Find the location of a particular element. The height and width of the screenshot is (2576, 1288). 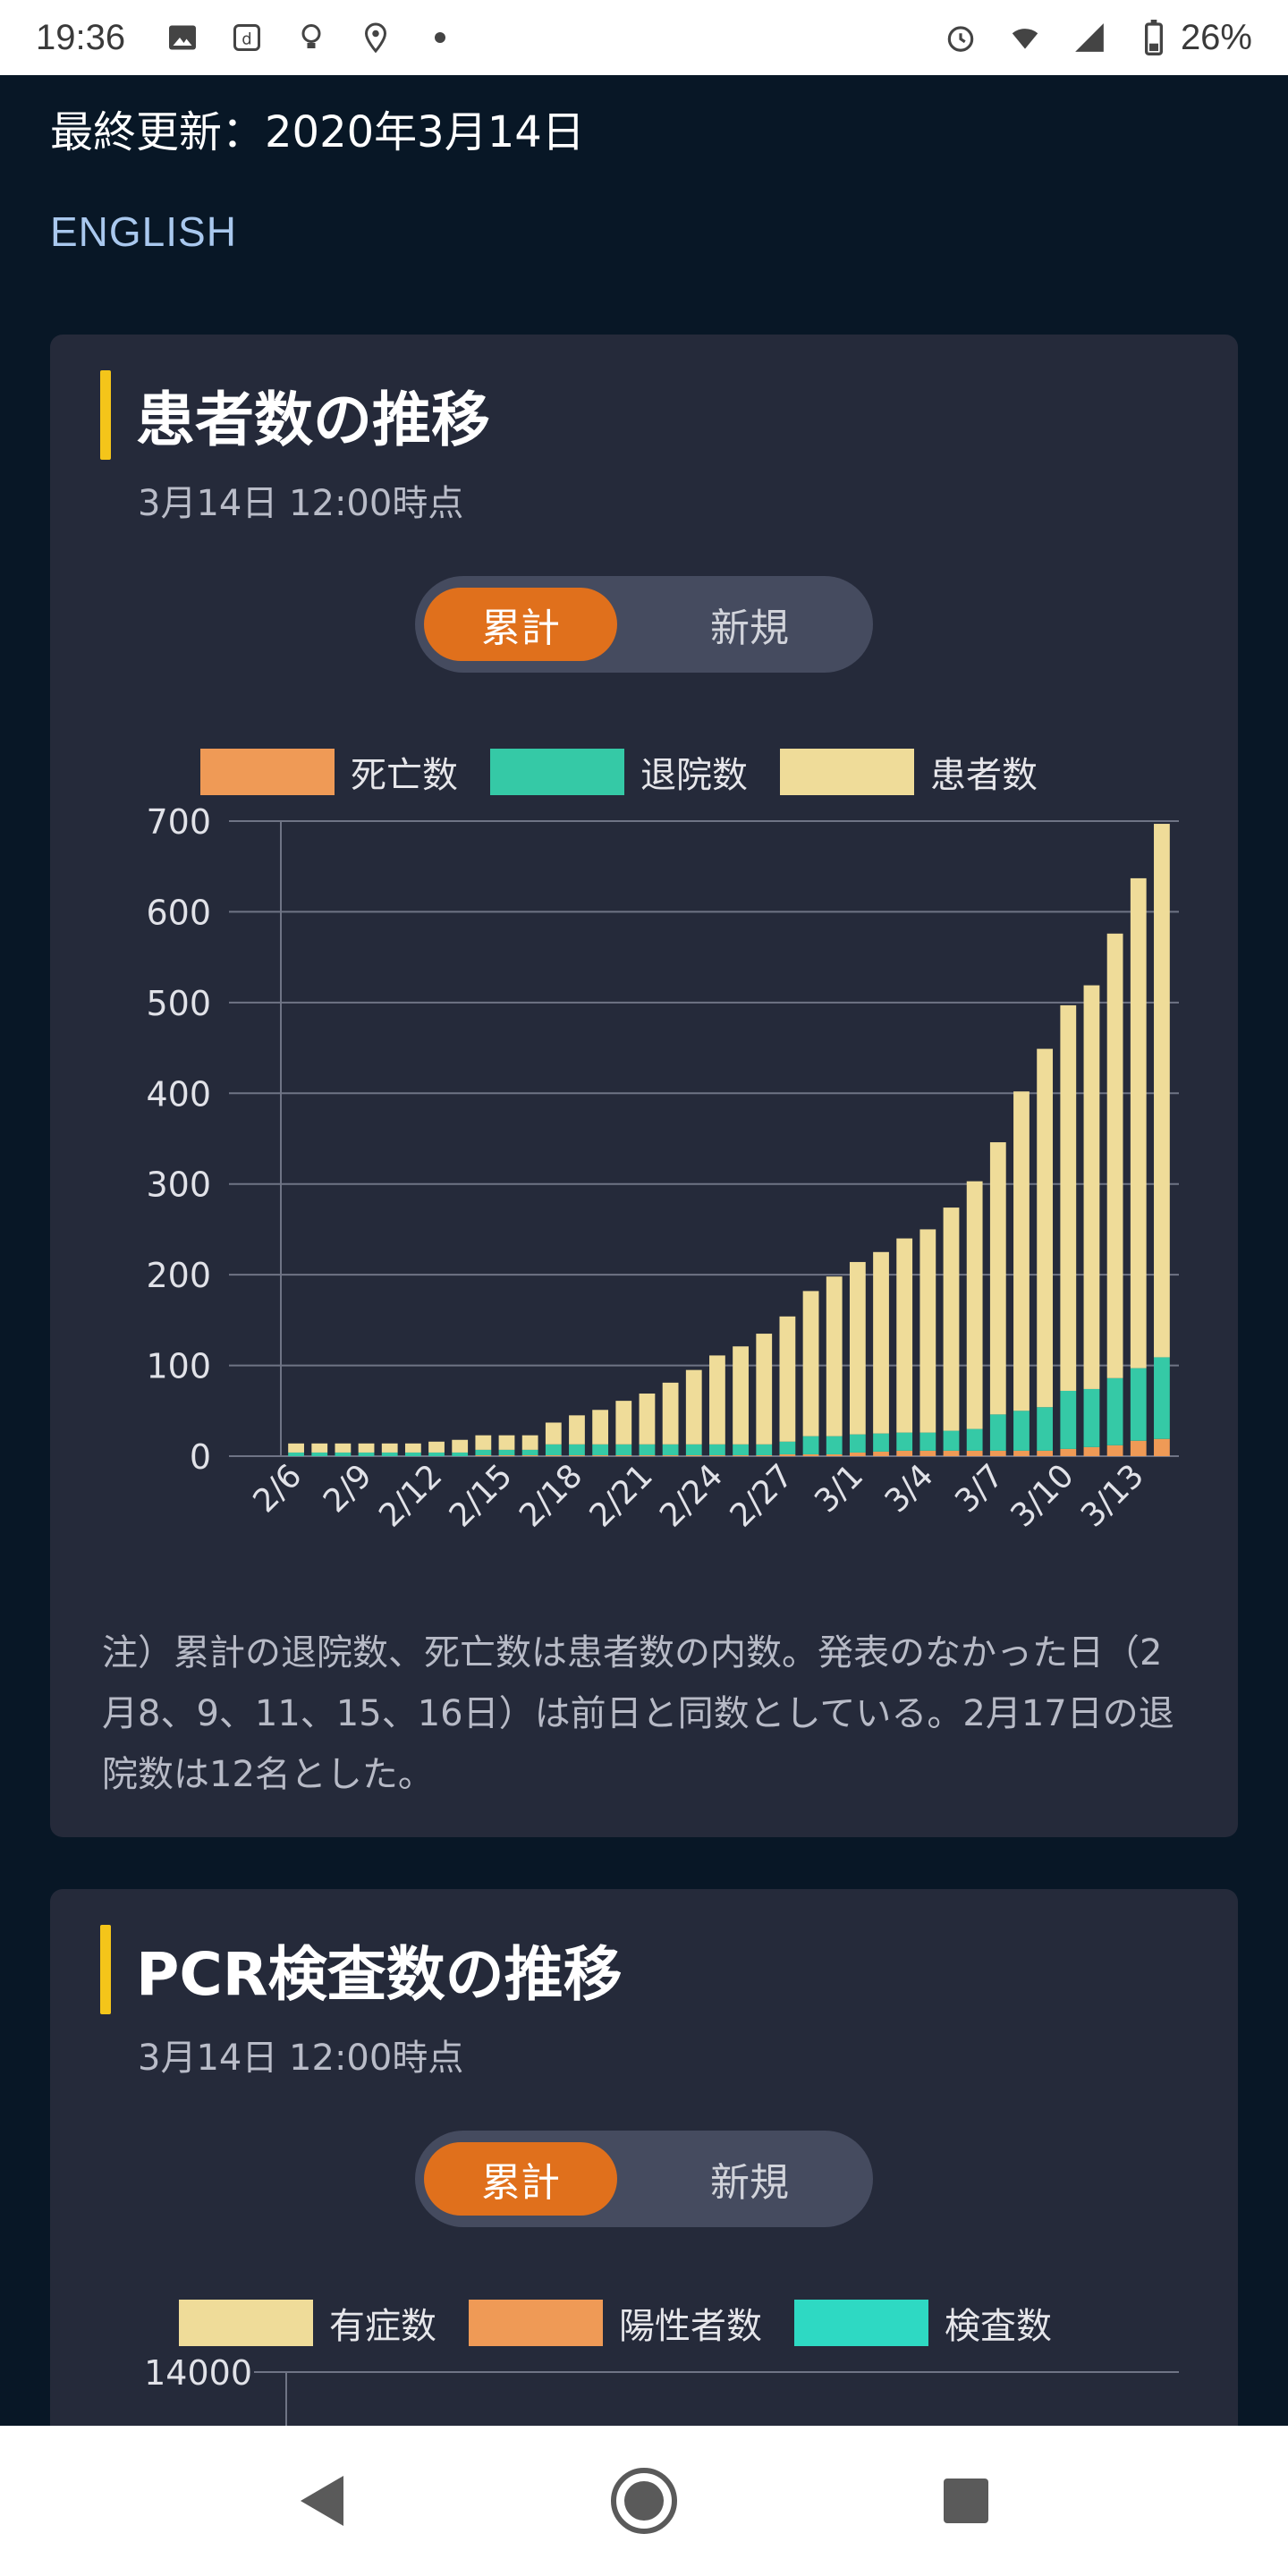

nav-recents-button is located at coordinates (966, 2501).